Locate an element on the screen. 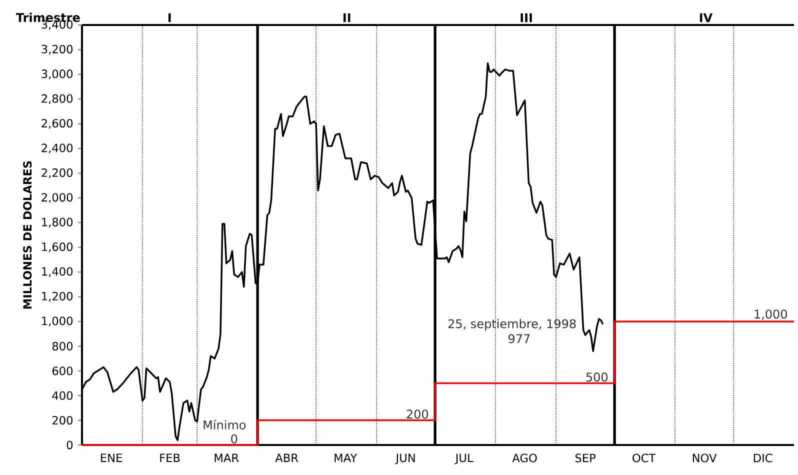 Image resolution: width=798 pixels, height=475 pixels. x-tick-label: FEB is located at coordinates (170, 458).